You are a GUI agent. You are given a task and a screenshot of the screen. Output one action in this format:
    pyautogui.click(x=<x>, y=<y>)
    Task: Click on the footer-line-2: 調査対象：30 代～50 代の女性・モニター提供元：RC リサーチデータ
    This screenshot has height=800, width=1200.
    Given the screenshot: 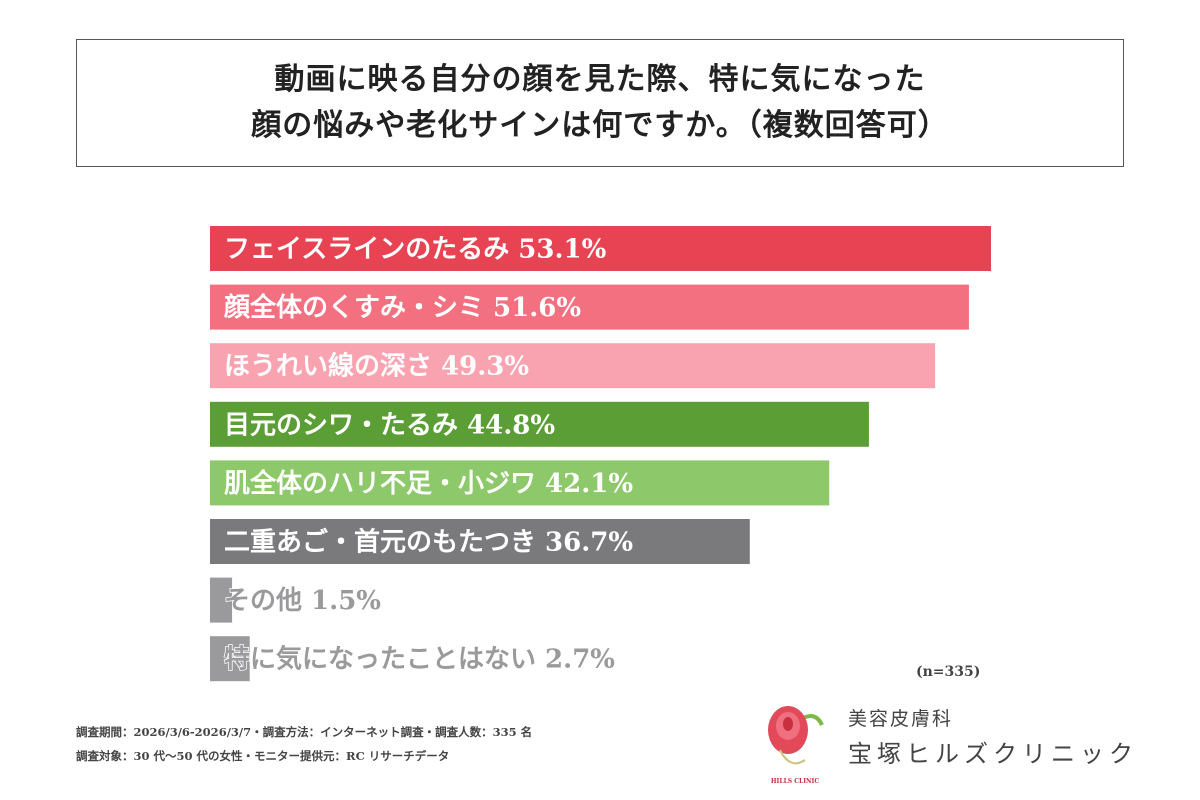 What is the action you would take?
    pyautogui.click(x=263, y=756)
    